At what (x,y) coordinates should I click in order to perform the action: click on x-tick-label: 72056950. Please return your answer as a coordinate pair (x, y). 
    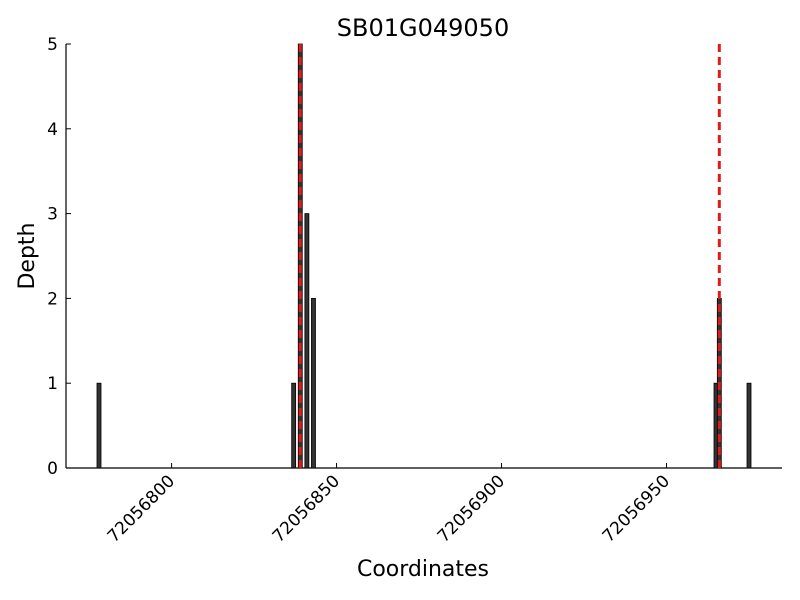
    Looking at the image, I should click on (636, 508).